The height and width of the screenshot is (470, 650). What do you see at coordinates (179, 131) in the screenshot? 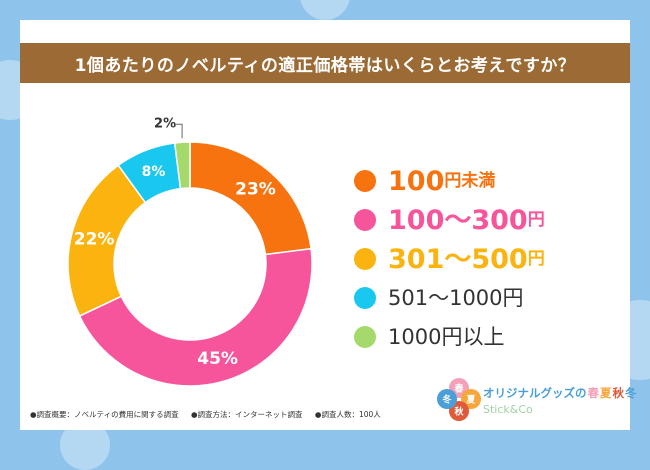
I see `slice-leader-line` at bounding box center [179, 131].